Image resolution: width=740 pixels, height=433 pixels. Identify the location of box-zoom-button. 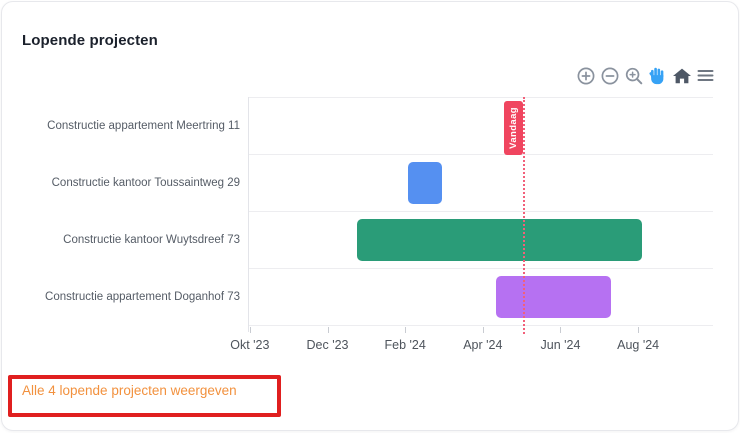
(633, 77).